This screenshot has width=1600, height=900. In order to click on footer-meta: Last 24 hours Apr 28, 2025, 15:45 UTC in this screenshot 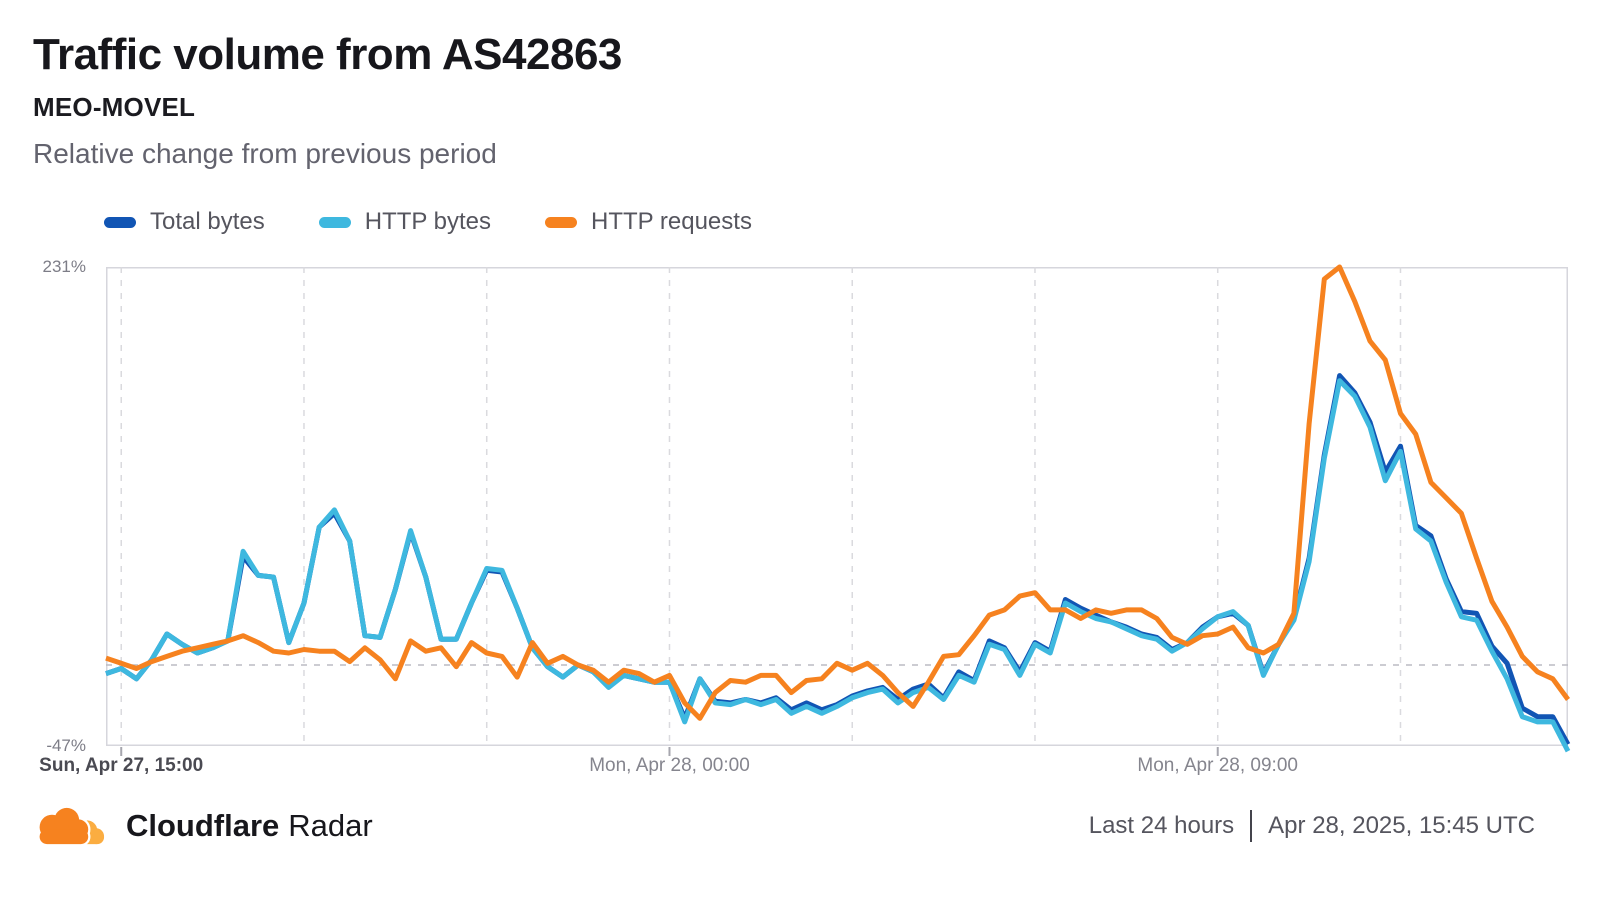, I will do `click(1312, 826)`.